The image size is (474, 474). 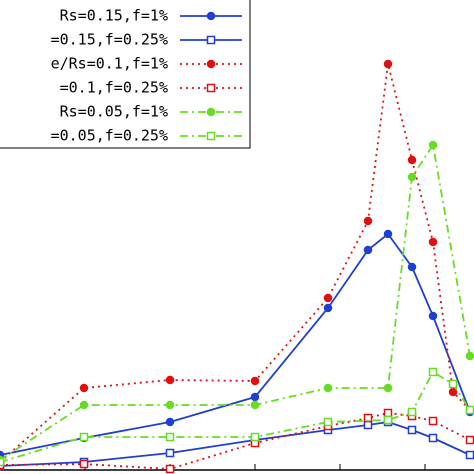 What do you see at coordinates (114, 16) in the screenshot?
I see `legend-label: Rs=0.15,f=1%` at bounding box center [114, 16].